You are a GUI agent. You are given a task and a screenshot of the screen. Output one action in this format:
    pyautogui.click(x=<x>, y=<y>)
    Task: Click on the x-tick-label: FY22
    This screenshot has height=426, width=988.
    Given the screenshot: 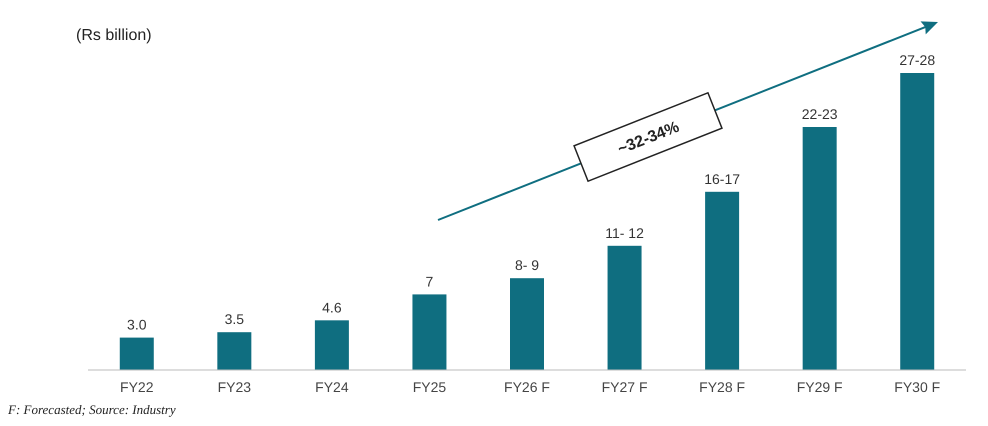 What is the action you would take?
    pyautogui.click(x=137, y=387)
    